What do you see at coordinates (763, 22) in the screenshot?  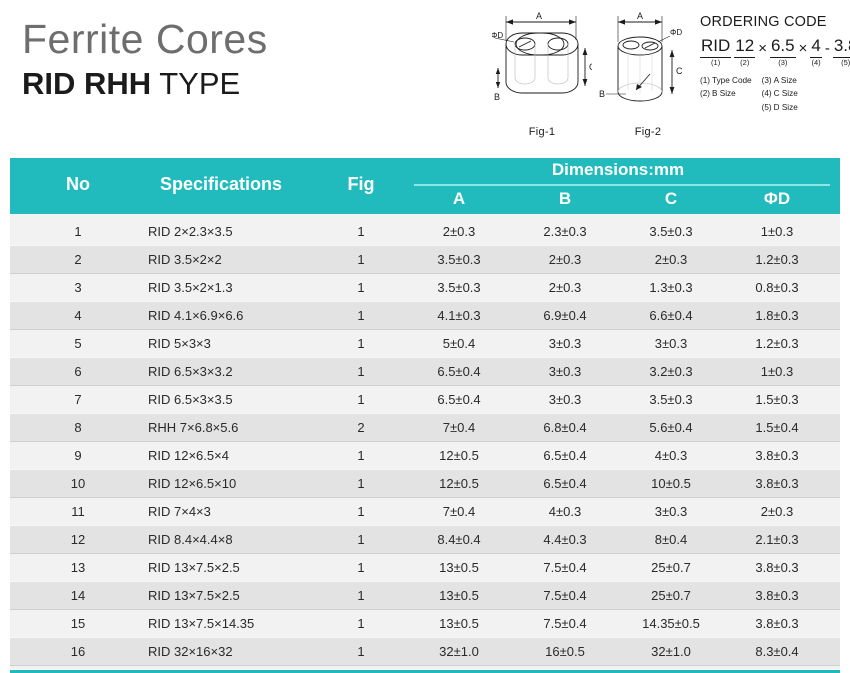 I see `ordering-code-title: ORDERING CODE` at bounding box center [763, 22].